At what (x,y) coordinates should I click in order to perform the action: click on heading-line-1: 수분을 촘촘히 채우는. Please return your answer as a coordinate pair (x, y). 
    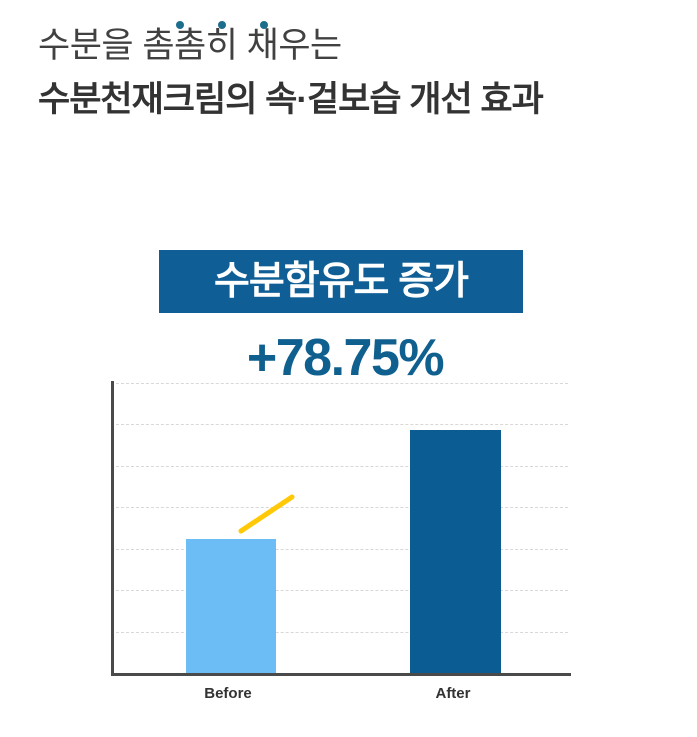
    Looking at the image, I should click on (358, 46).